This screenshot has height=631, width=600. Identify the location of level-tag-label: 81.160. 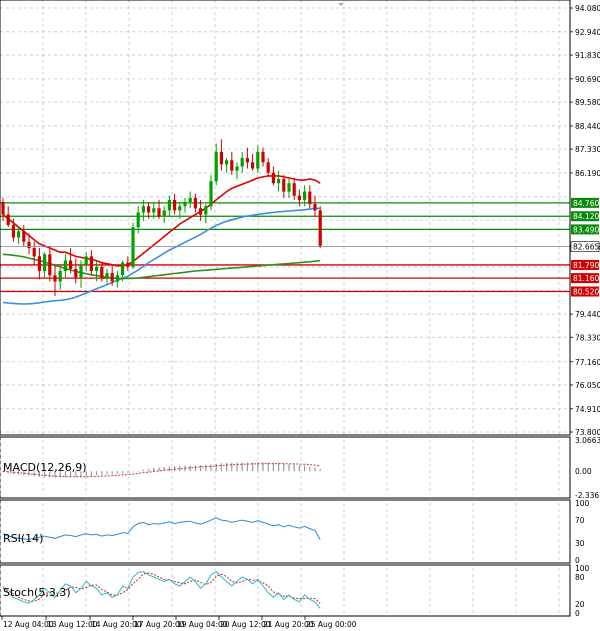
(586, 278).